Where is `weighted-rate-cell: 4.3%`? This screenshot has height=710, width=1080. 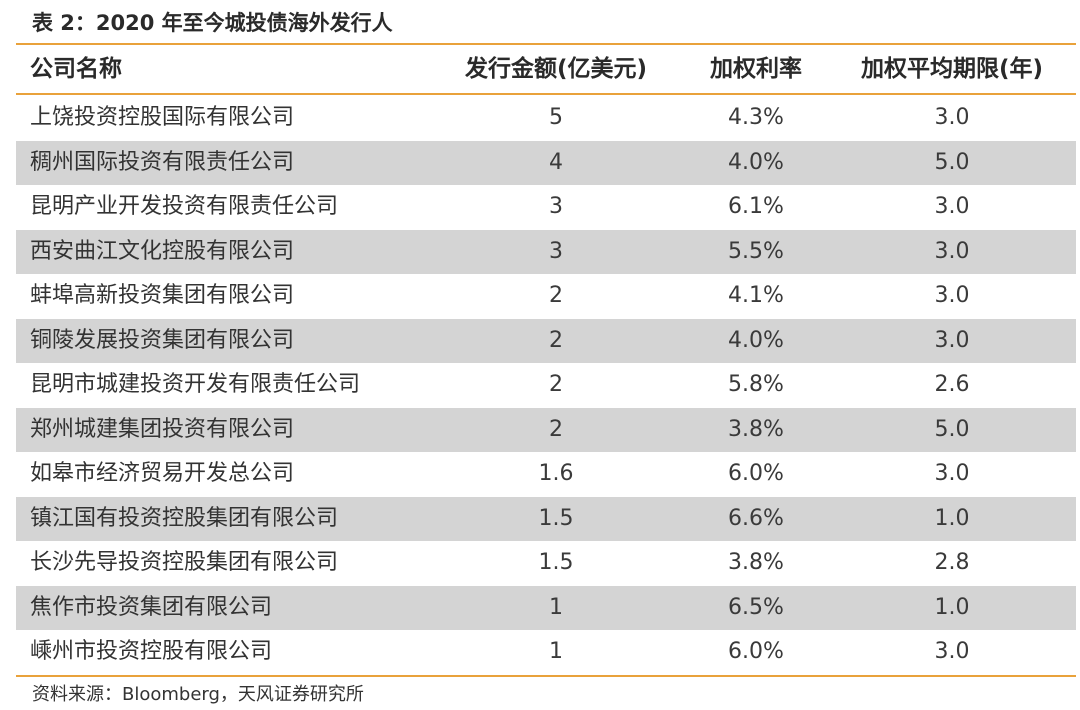
weighted-rate-cell: 4.3% is located at coordinates (756, 117).